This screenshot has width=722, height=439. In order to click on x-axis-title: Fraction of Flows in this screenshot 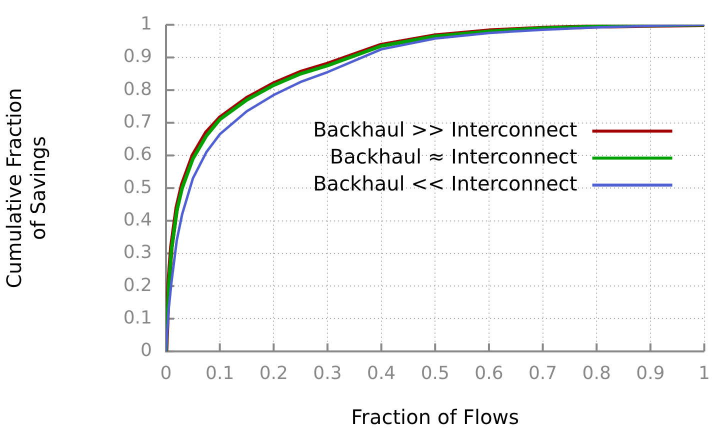, I will do `click(435, 417)`.